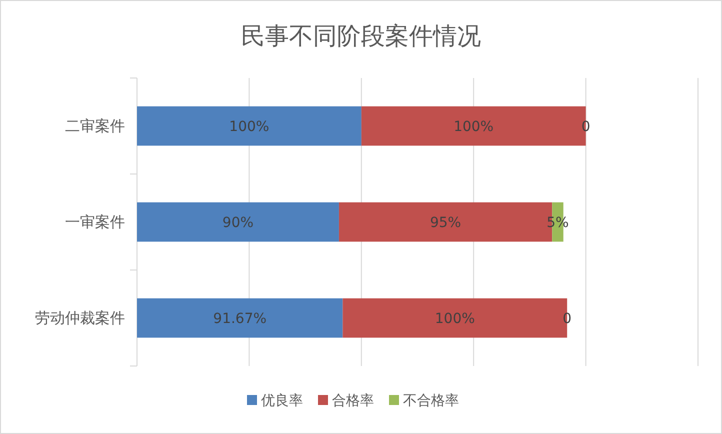  What do you see at coordinates (95, 126) in the screenshot?
I see `y-tick-label: 二审案件` at bounding box center [95, 126].